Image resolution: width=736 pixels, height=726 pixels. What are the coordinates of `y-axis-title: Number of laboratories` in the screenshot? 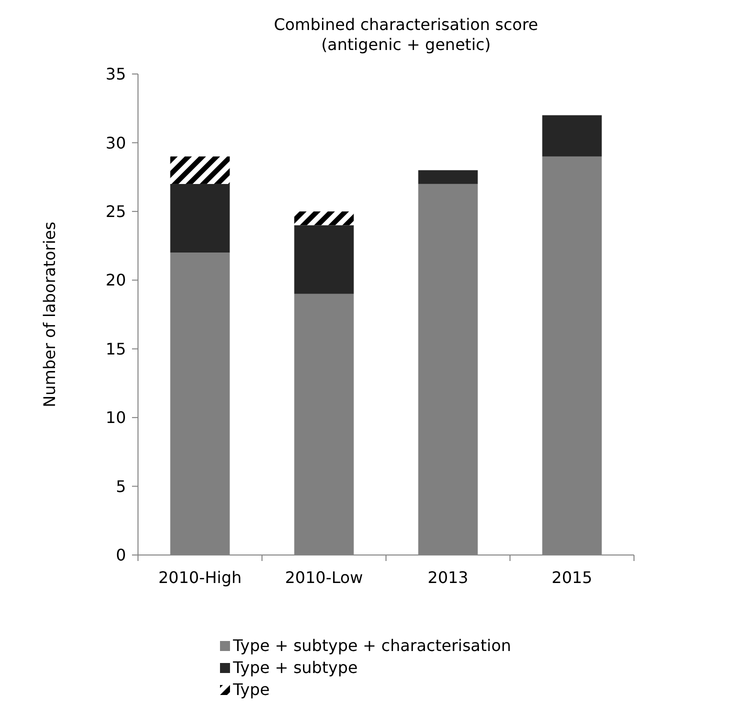 It's located at (49, 315).